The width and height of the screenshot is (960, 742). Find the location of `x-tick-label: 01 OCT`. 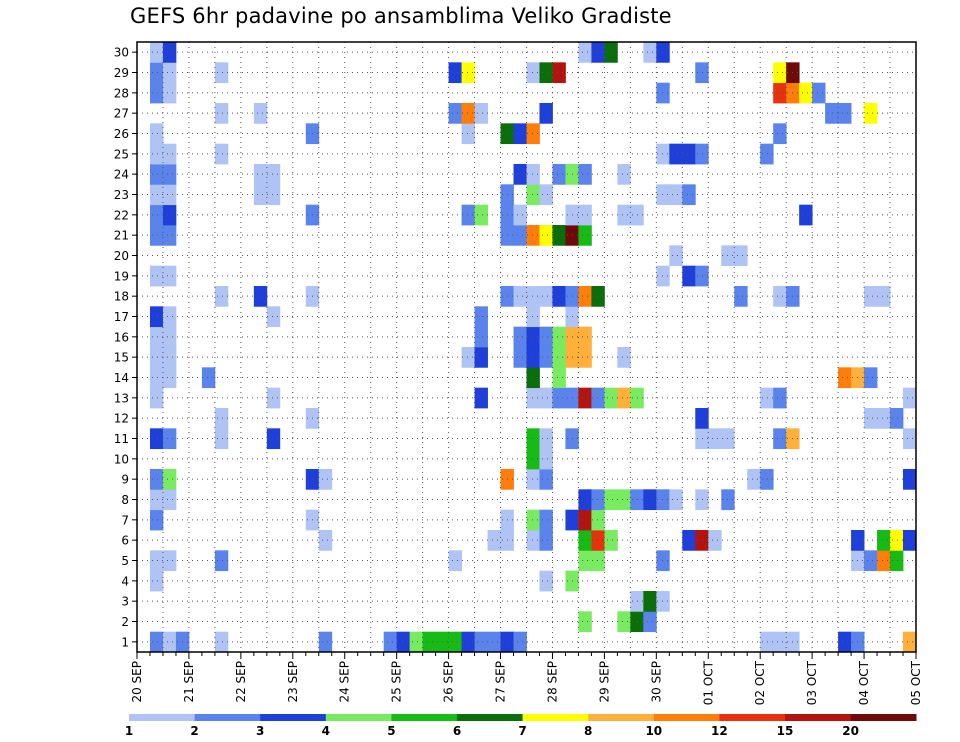

x-tick-label: 01 OCT is located at coordinates (708, 682).